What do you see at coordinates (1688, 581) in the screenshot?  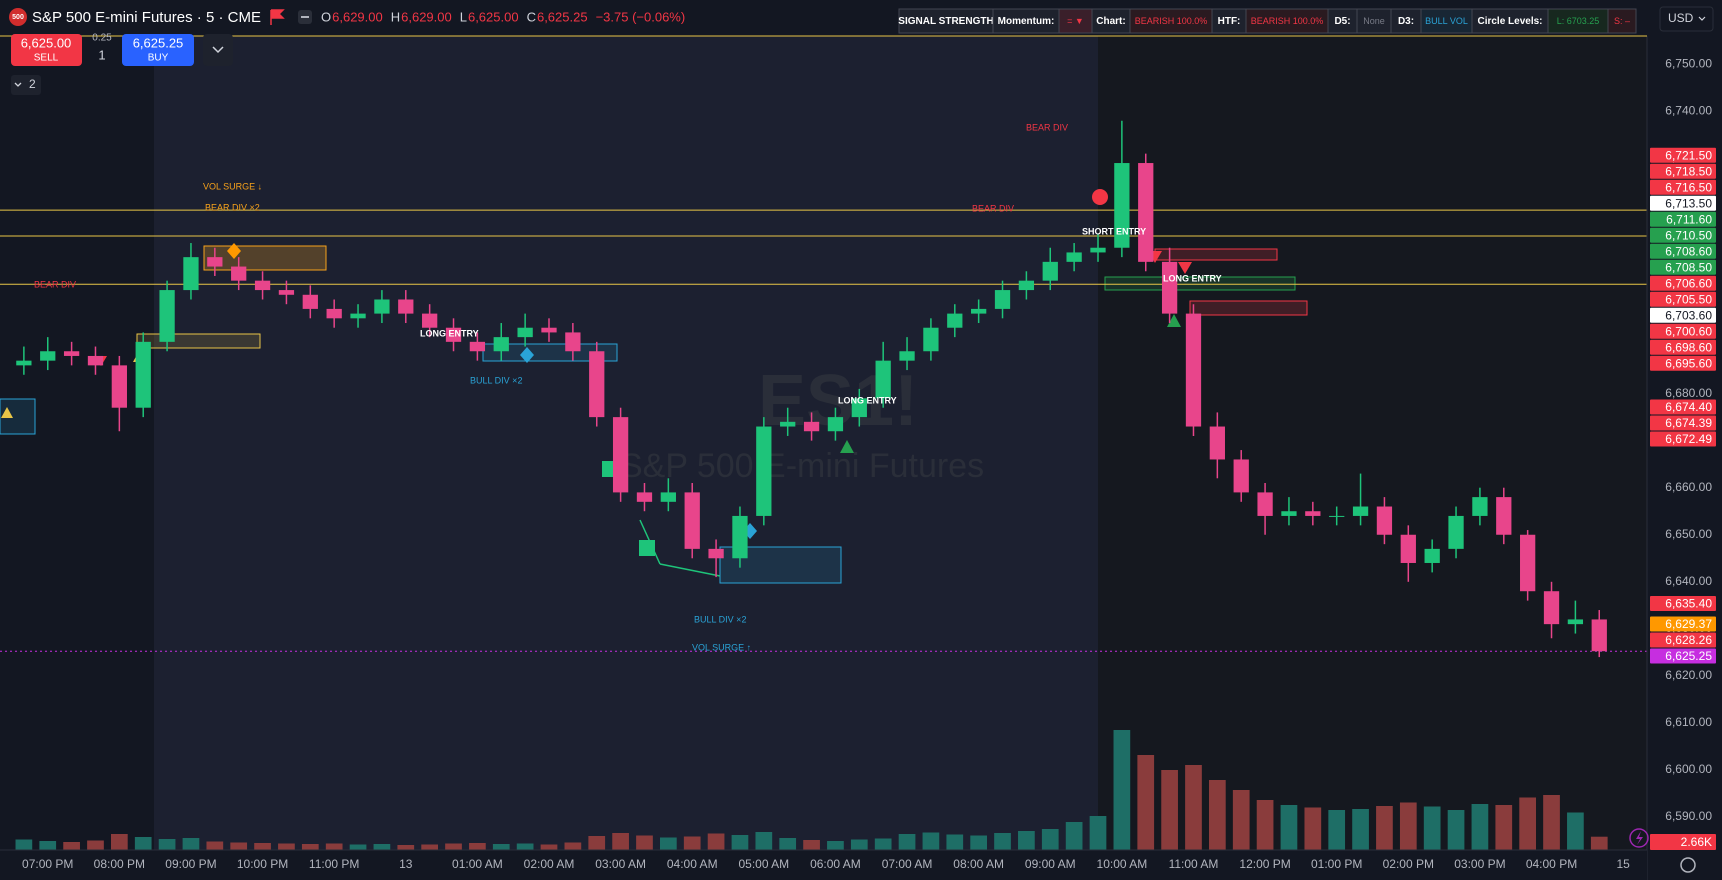 I see `y-tick-label: 6,640.00` at bounding box center [1688, 581].